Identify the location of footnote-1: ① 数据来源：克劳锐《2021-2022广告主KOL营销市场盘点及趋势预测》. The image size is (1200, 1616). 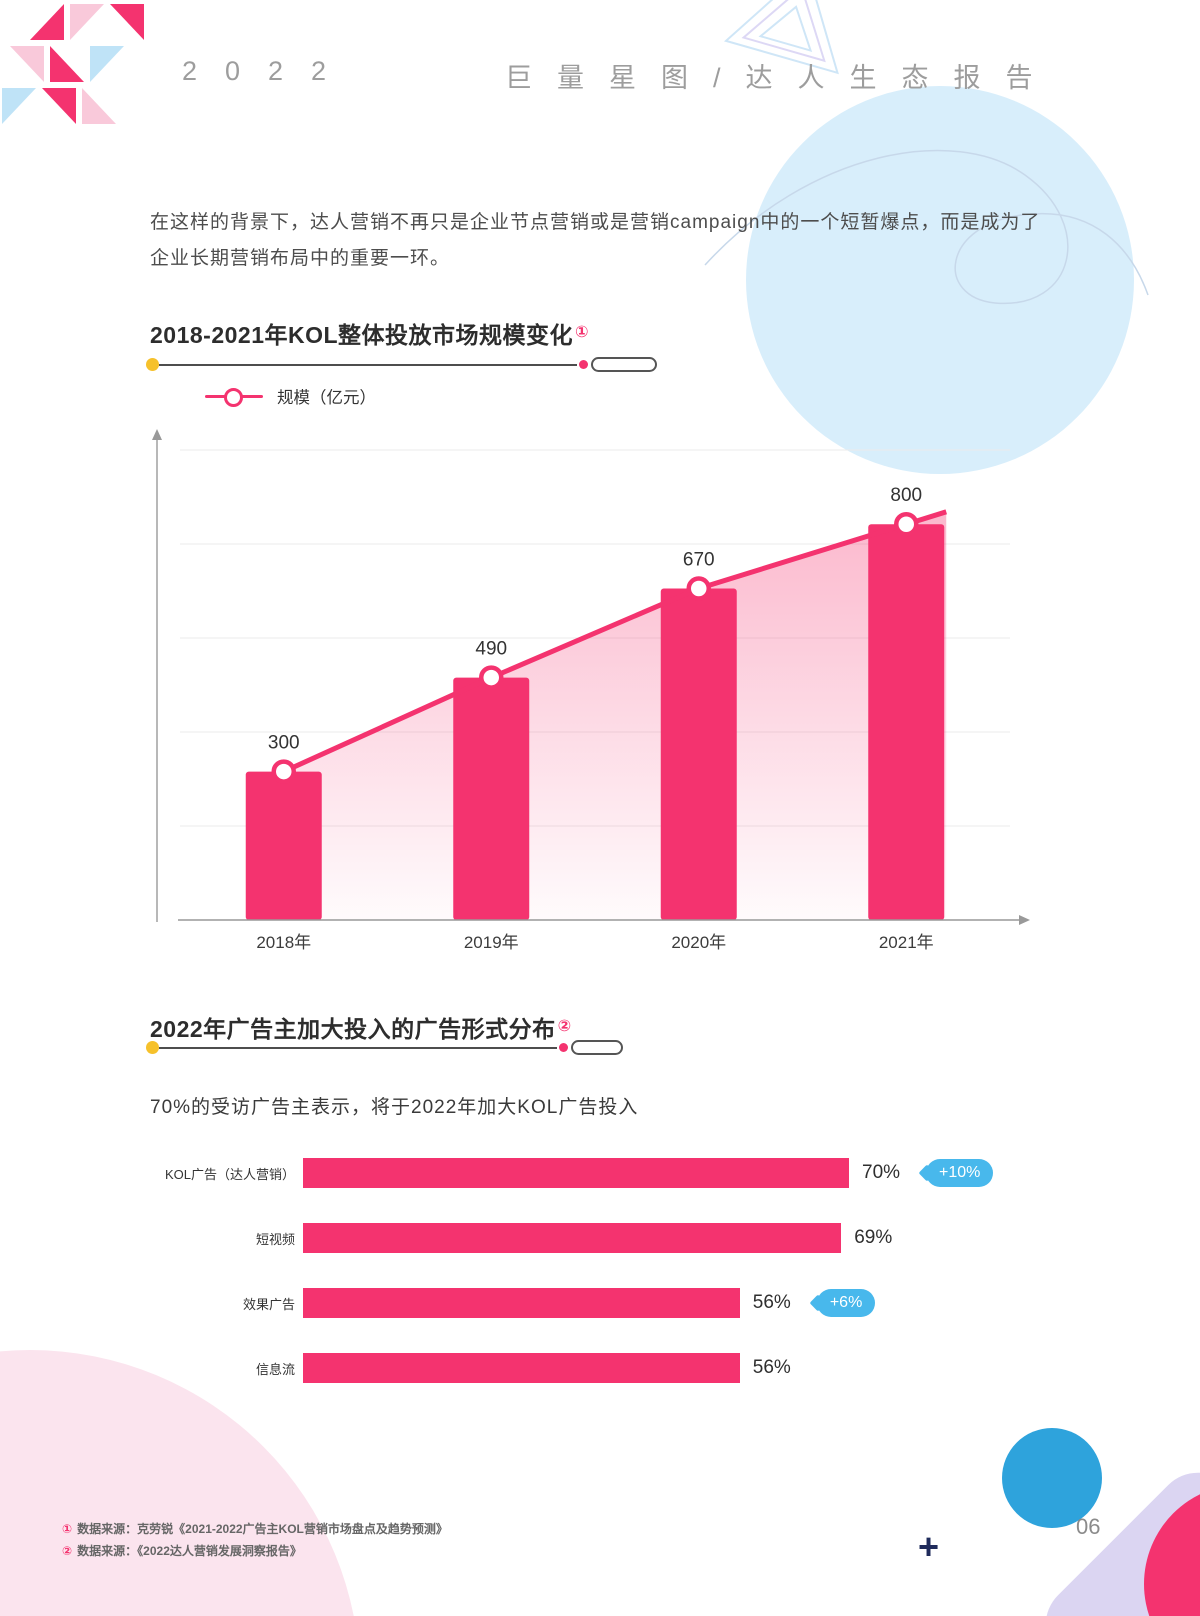
(255, 1529).